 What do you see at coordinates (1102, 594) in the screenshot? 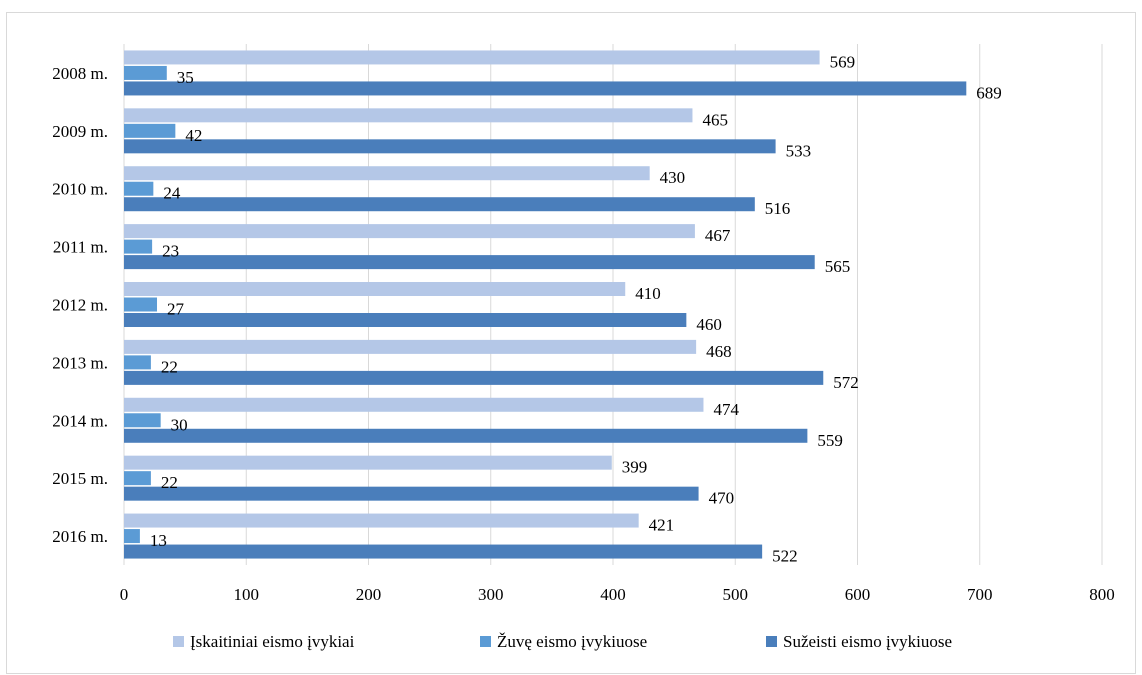
I see `x-tick-label: 800` at bounding box center [1102, 594].